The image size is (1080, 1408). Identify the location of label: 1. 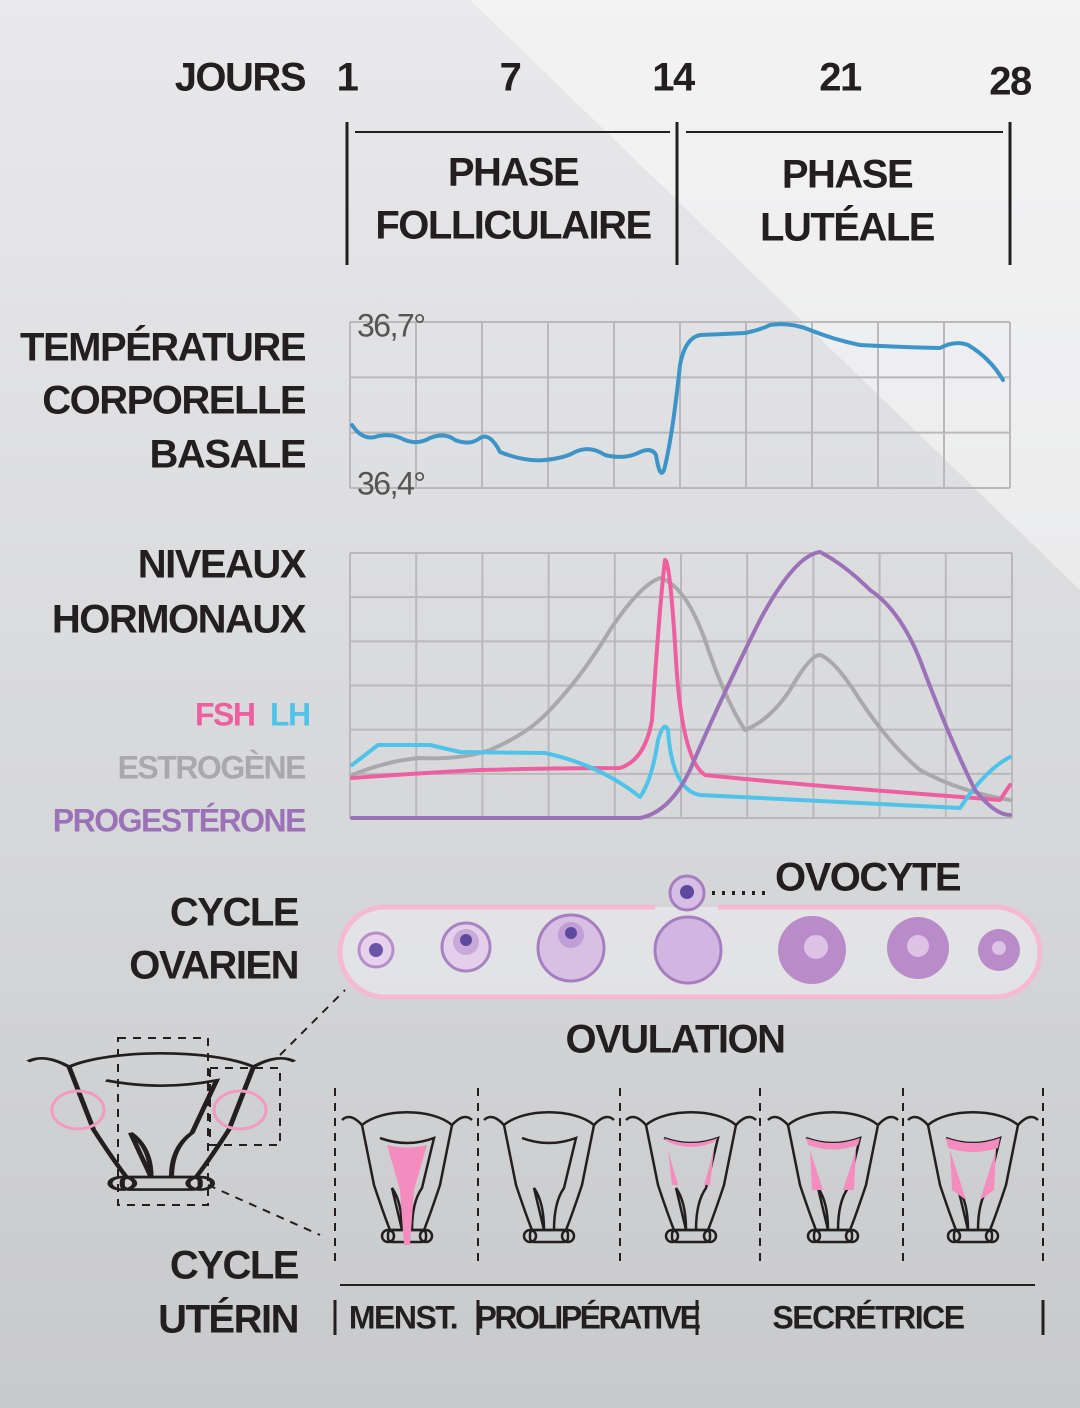
(348, 78).